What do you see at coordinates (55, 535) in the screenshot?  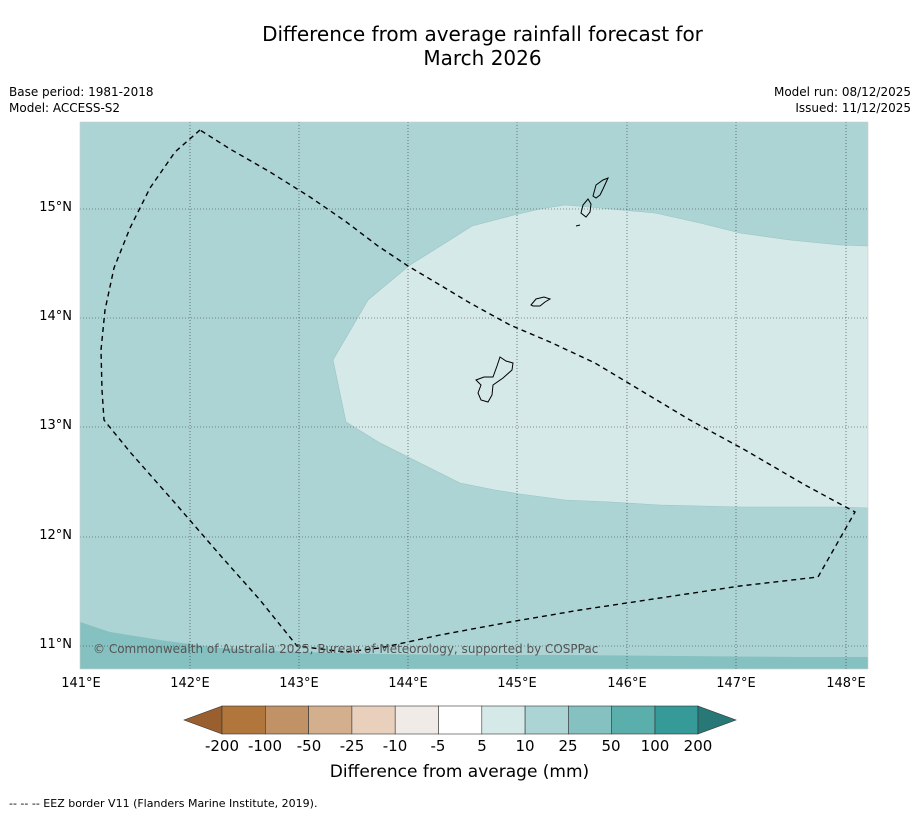 I see `lat-label-12n: 12°N` at bounding box center [55, 535].